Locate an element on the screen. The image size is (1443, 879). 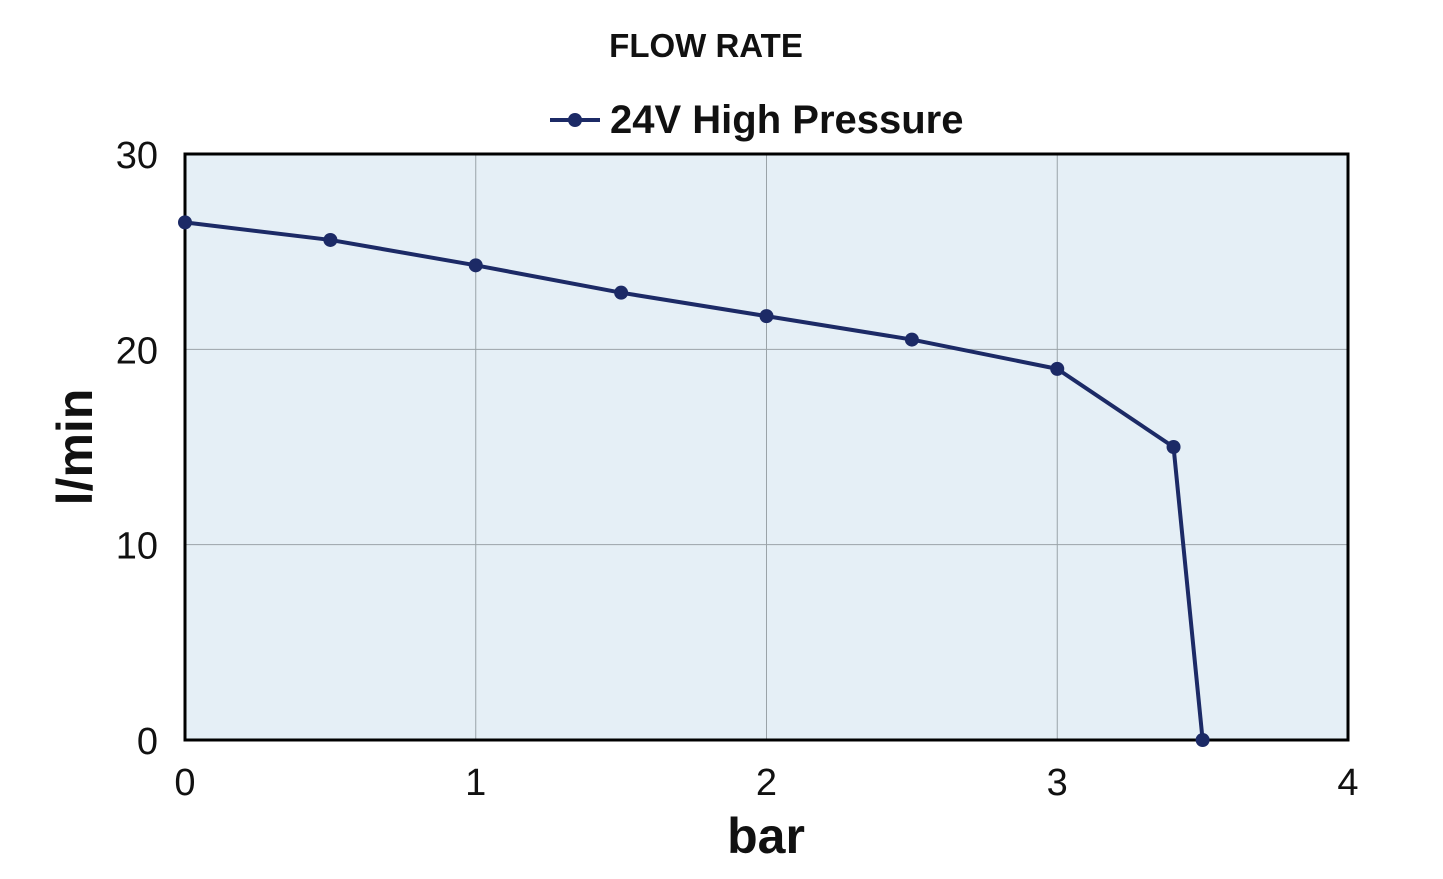
x-axis-ticks: 0 1 2 3 4 is located at coordinates (766, 783).